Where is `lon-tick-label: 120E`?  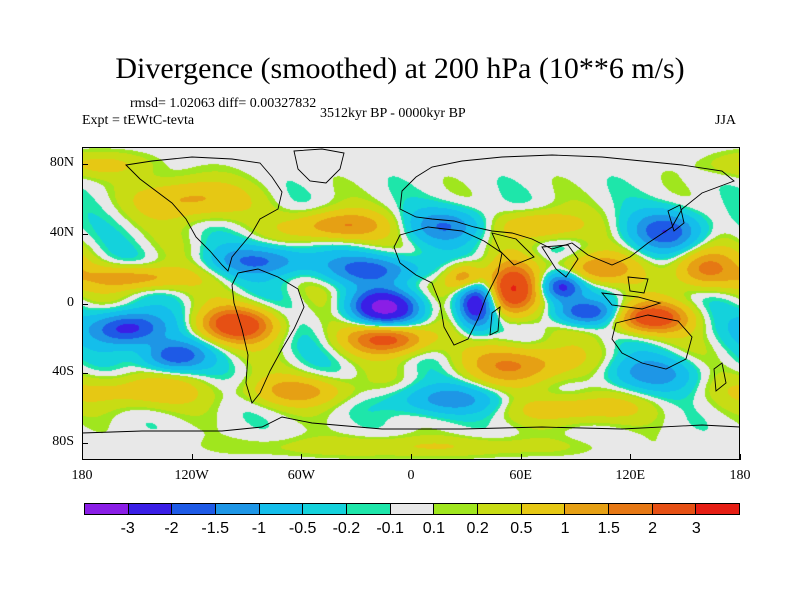 lon-tick-label: 120E is located at coordinates (630, 475).